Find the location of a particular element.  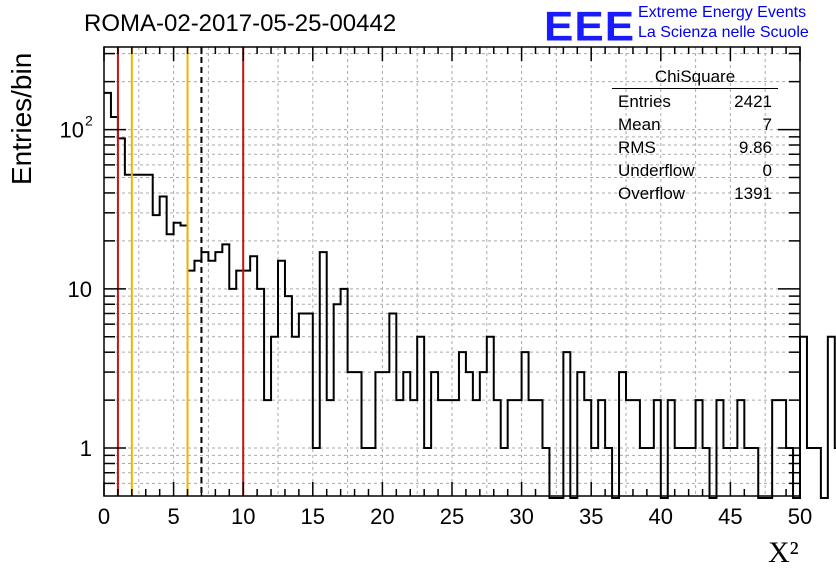

x-tick-label: 35 is located at coordinates (591, 516).